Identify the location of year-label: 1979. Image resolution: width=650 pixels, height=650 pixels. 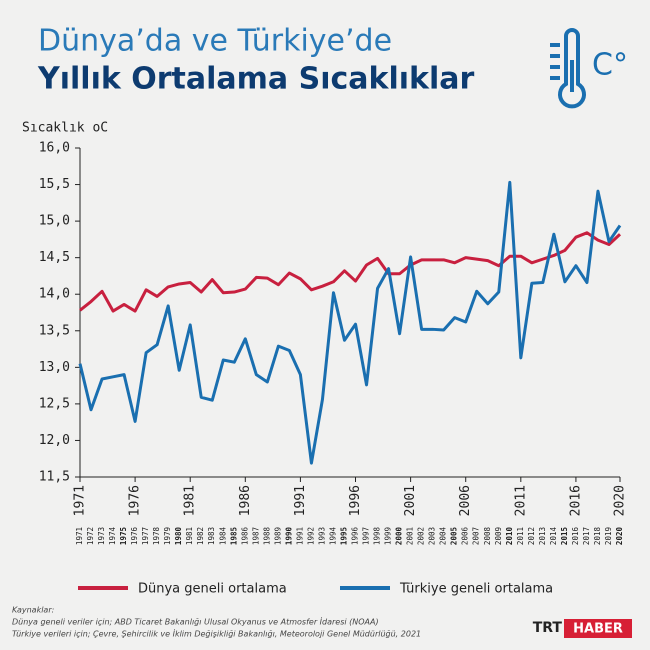
(167, 536).